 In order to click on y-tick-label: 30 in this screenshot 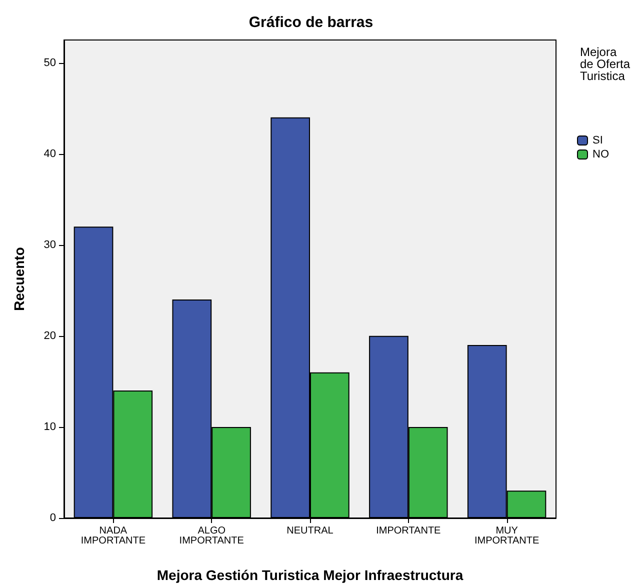, I will do `click(50, 244)`.